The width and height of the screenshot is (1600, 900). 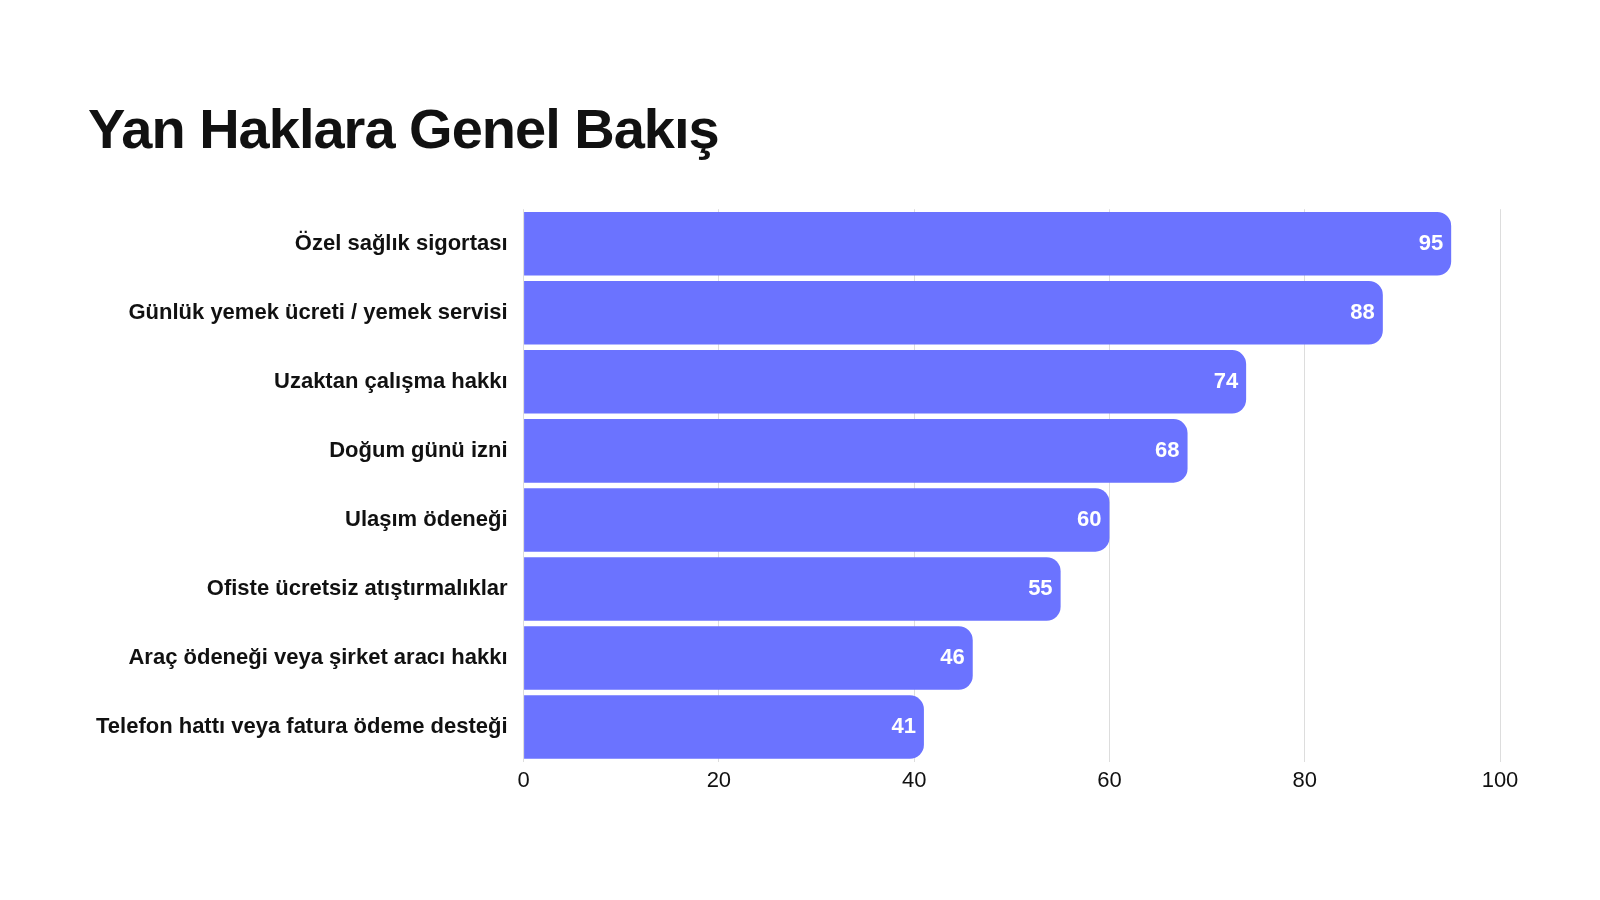 I want to click on x-tick-label: 60, so click(x=1109, y=779).